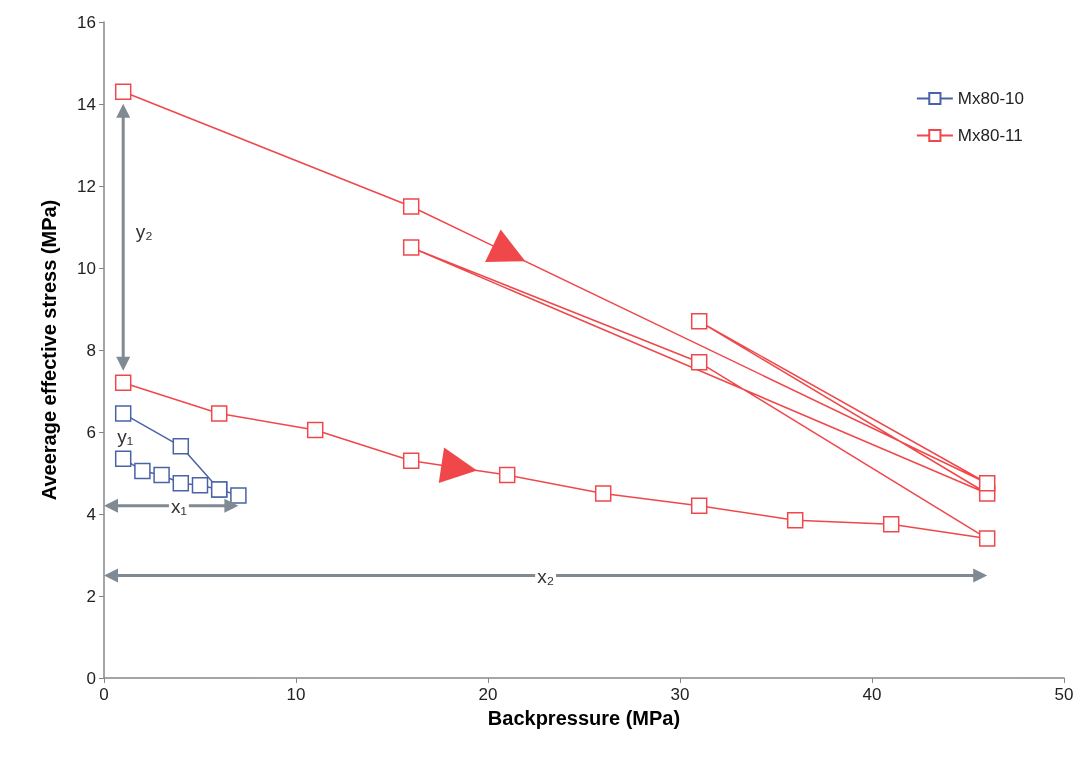 Image resolution: width=1079 pixels, height=764 pixels. Describe the element at coordinates (91, 514) in the screenshot. I see `y-tick-label: 4` at that location.